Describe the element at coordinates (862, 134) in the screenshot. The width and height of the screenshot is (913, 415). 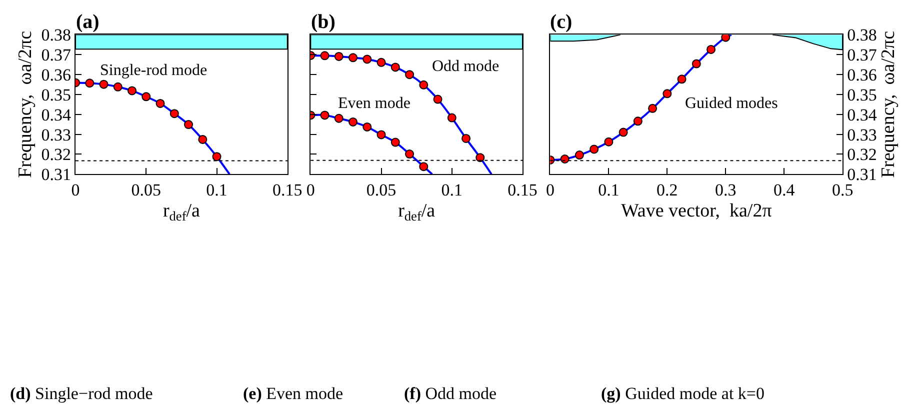
I see `y2-tick-label: 0.33` at that location.